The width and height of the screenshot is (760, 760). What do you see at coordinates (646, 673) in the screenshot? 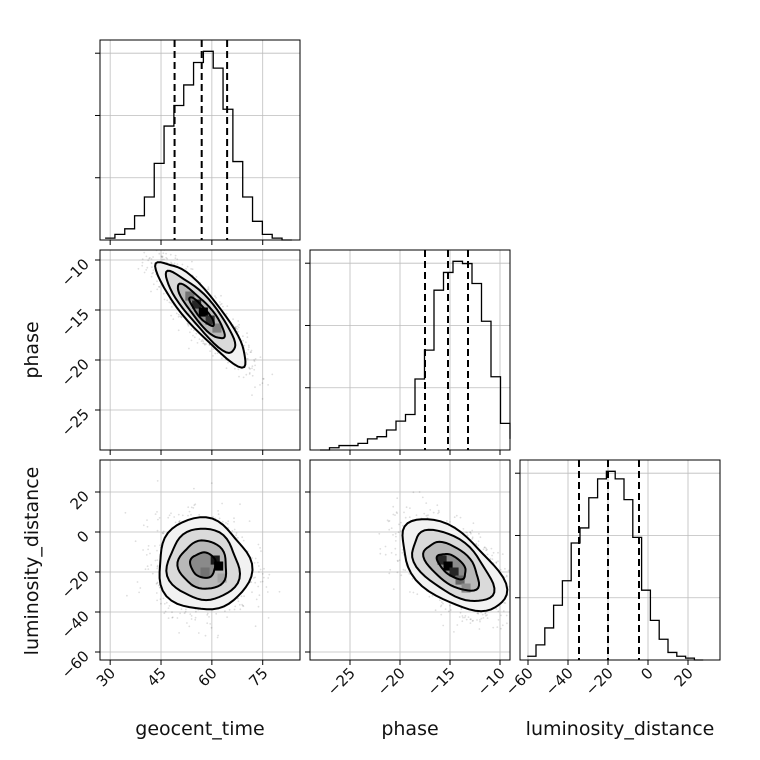
I see `x-tick-label-luminosity_distance-3: 0` at bounding box center [646, 673].